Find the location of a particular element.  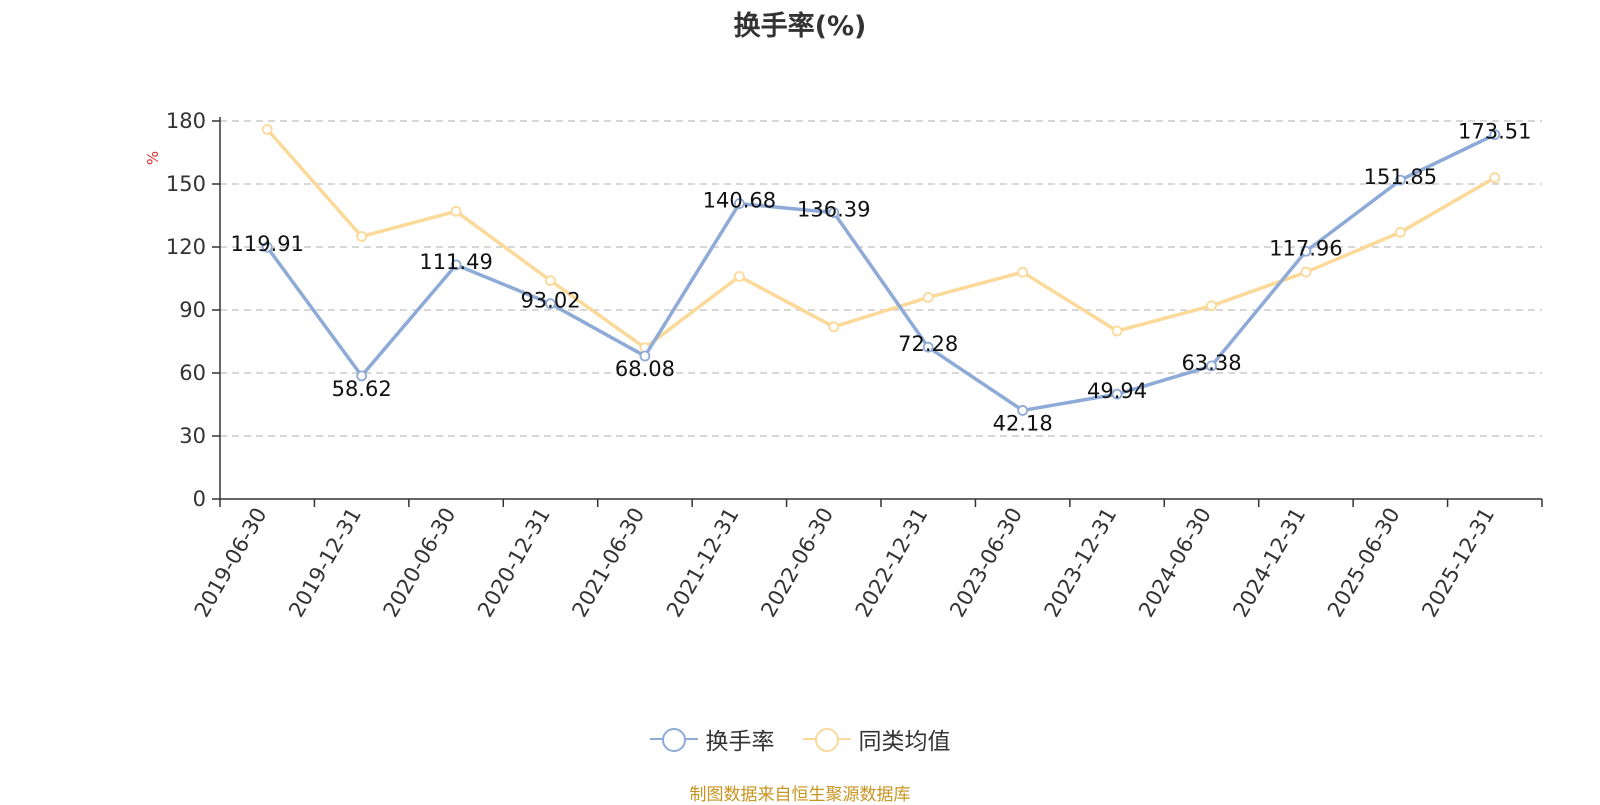

y-tick-label-60: 60 is located at coordinates (192, 373).